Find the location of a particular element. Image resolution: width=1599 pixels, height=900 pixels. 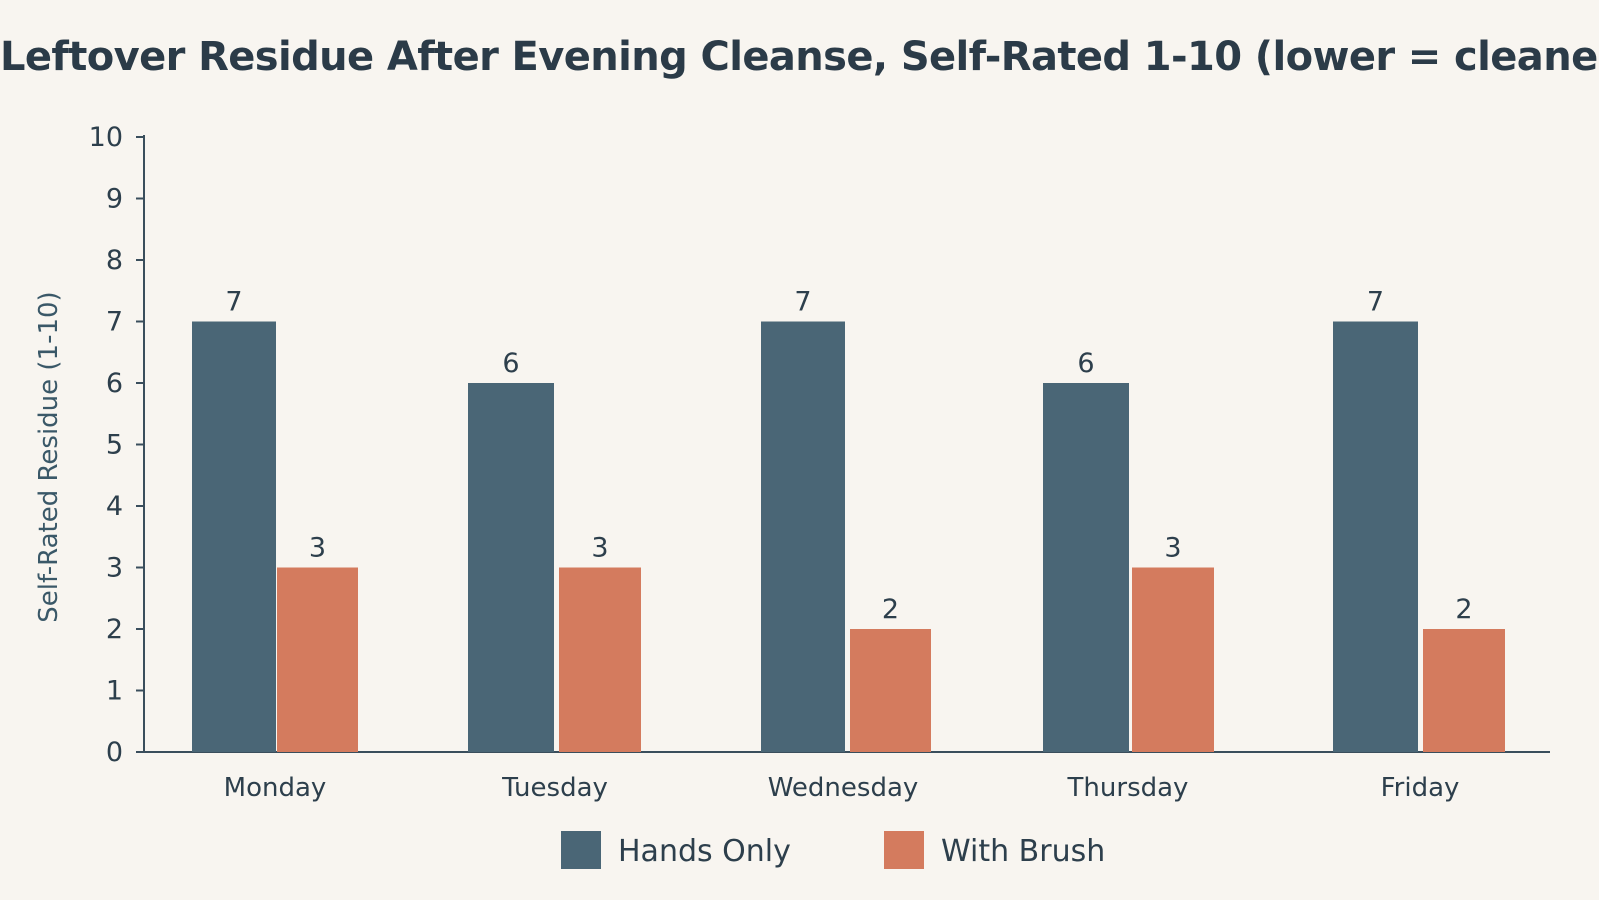

y-tick-label: 6 is located at coordinates (114, 383).